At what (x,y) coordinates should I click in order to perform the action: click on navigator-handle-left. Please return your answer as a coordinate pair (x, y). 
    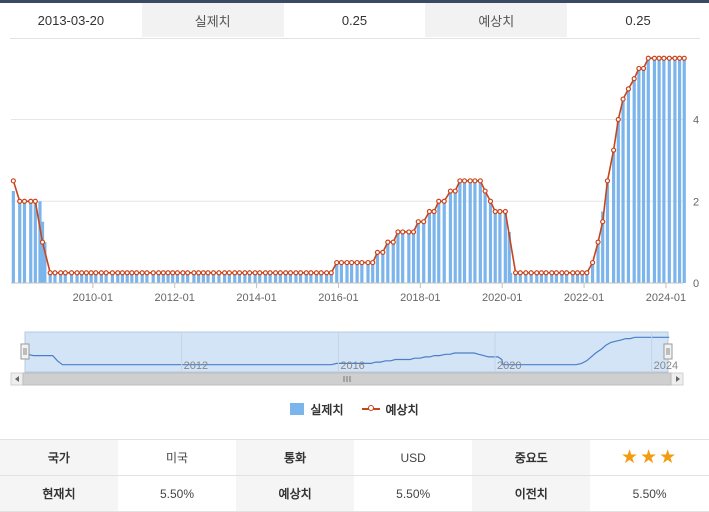
    Looking at the image, I should click on (25, 351).